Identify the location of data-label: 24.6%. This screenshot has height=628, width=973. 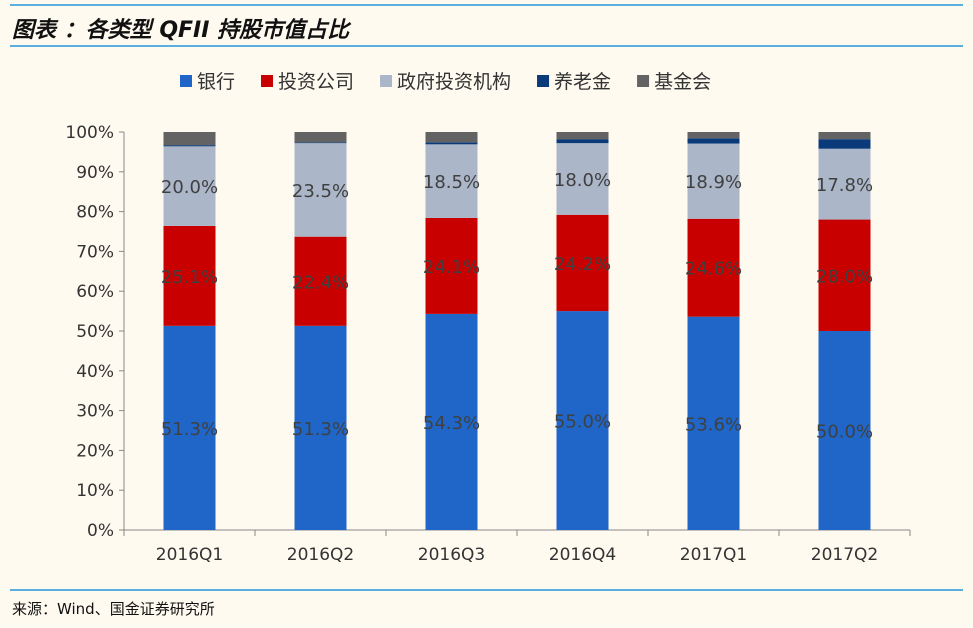
(713, 269).